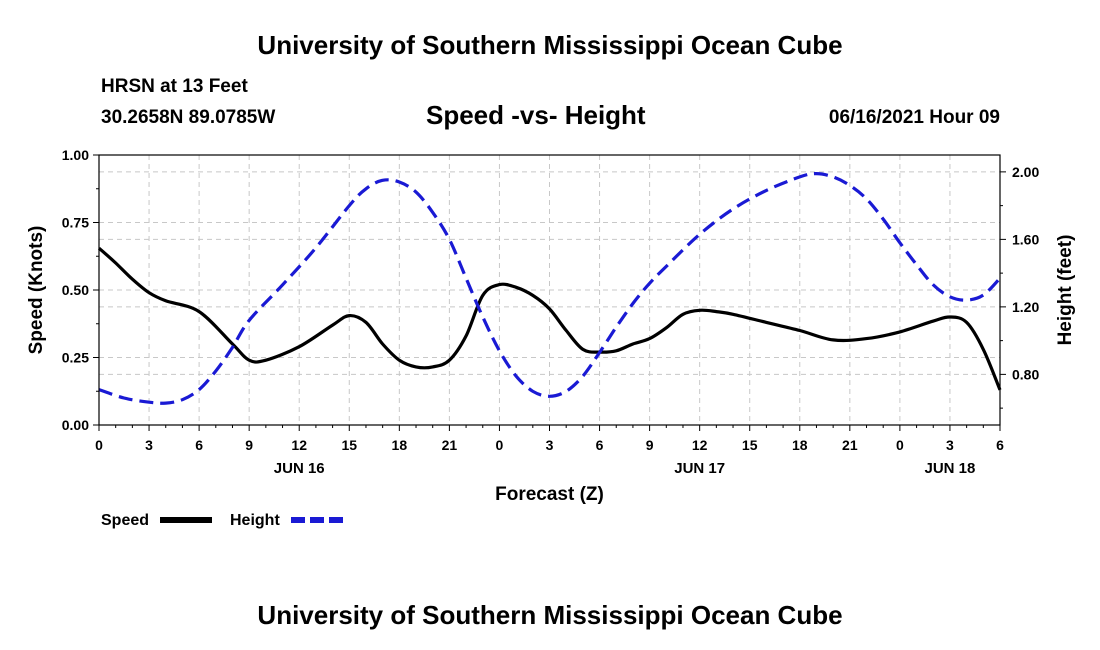 The width and height of the screenshot is (1100, 650). What do you see at coordinates (1065, 290) in the screenshot?
I see `y2-axis-title: Height (feet)` at bounding box center [1065, 290].